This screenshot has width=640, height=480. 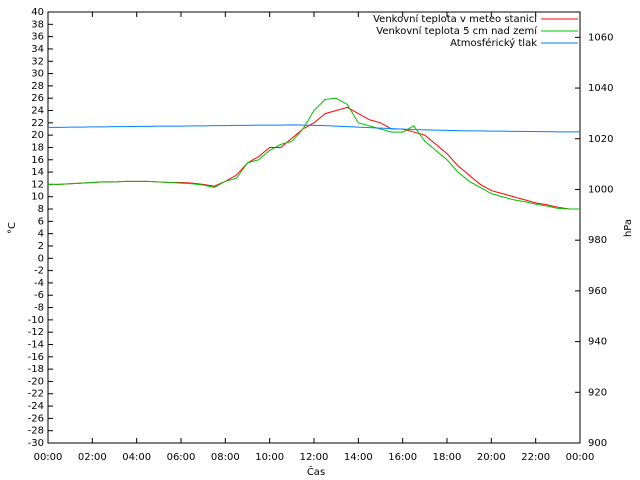 What do you see at coordinates (39, 271) in the screenshot?
I see `y-tick-label: -2` at bounding box center [39, 271].